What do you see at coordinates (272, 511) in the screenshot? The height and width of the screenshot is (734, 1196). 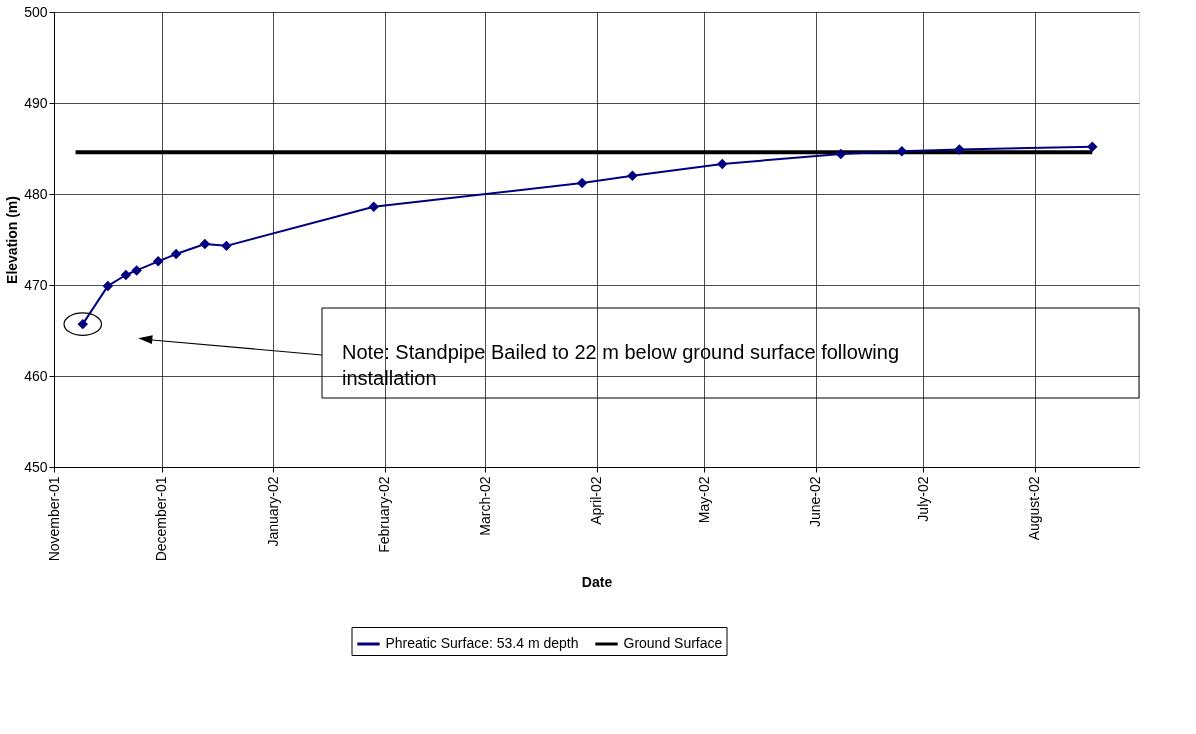 I see `x-tick-label: January-02` at bounding box center [272, 511].